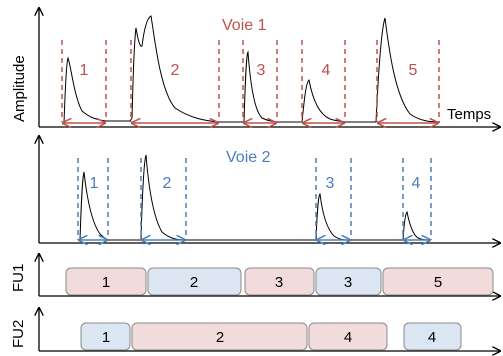  Describe the element at coordinates (18, 334) in the screenshot. I see `fu2-label: FU2` at that location.